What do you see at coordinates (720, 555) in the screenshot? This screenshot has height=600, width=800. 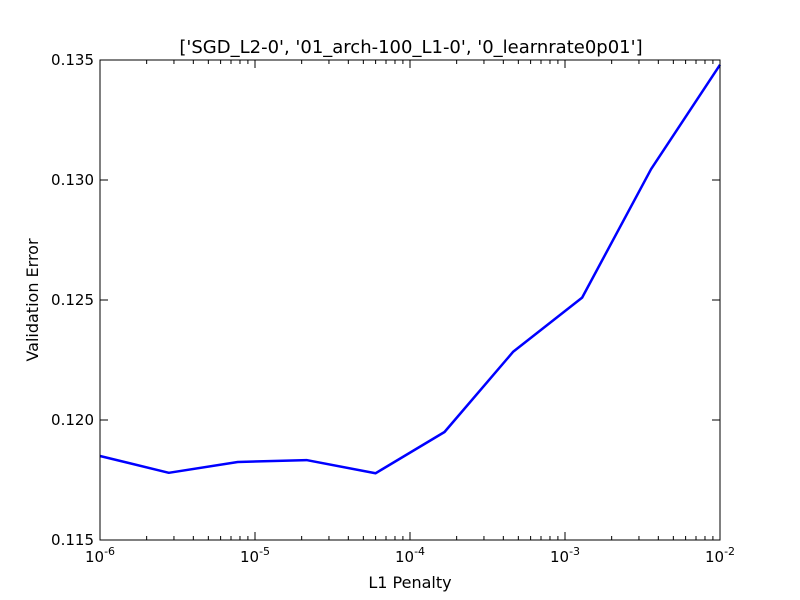 I see `x-tick-label: 10⁻²` at bounding box center [720, 555].